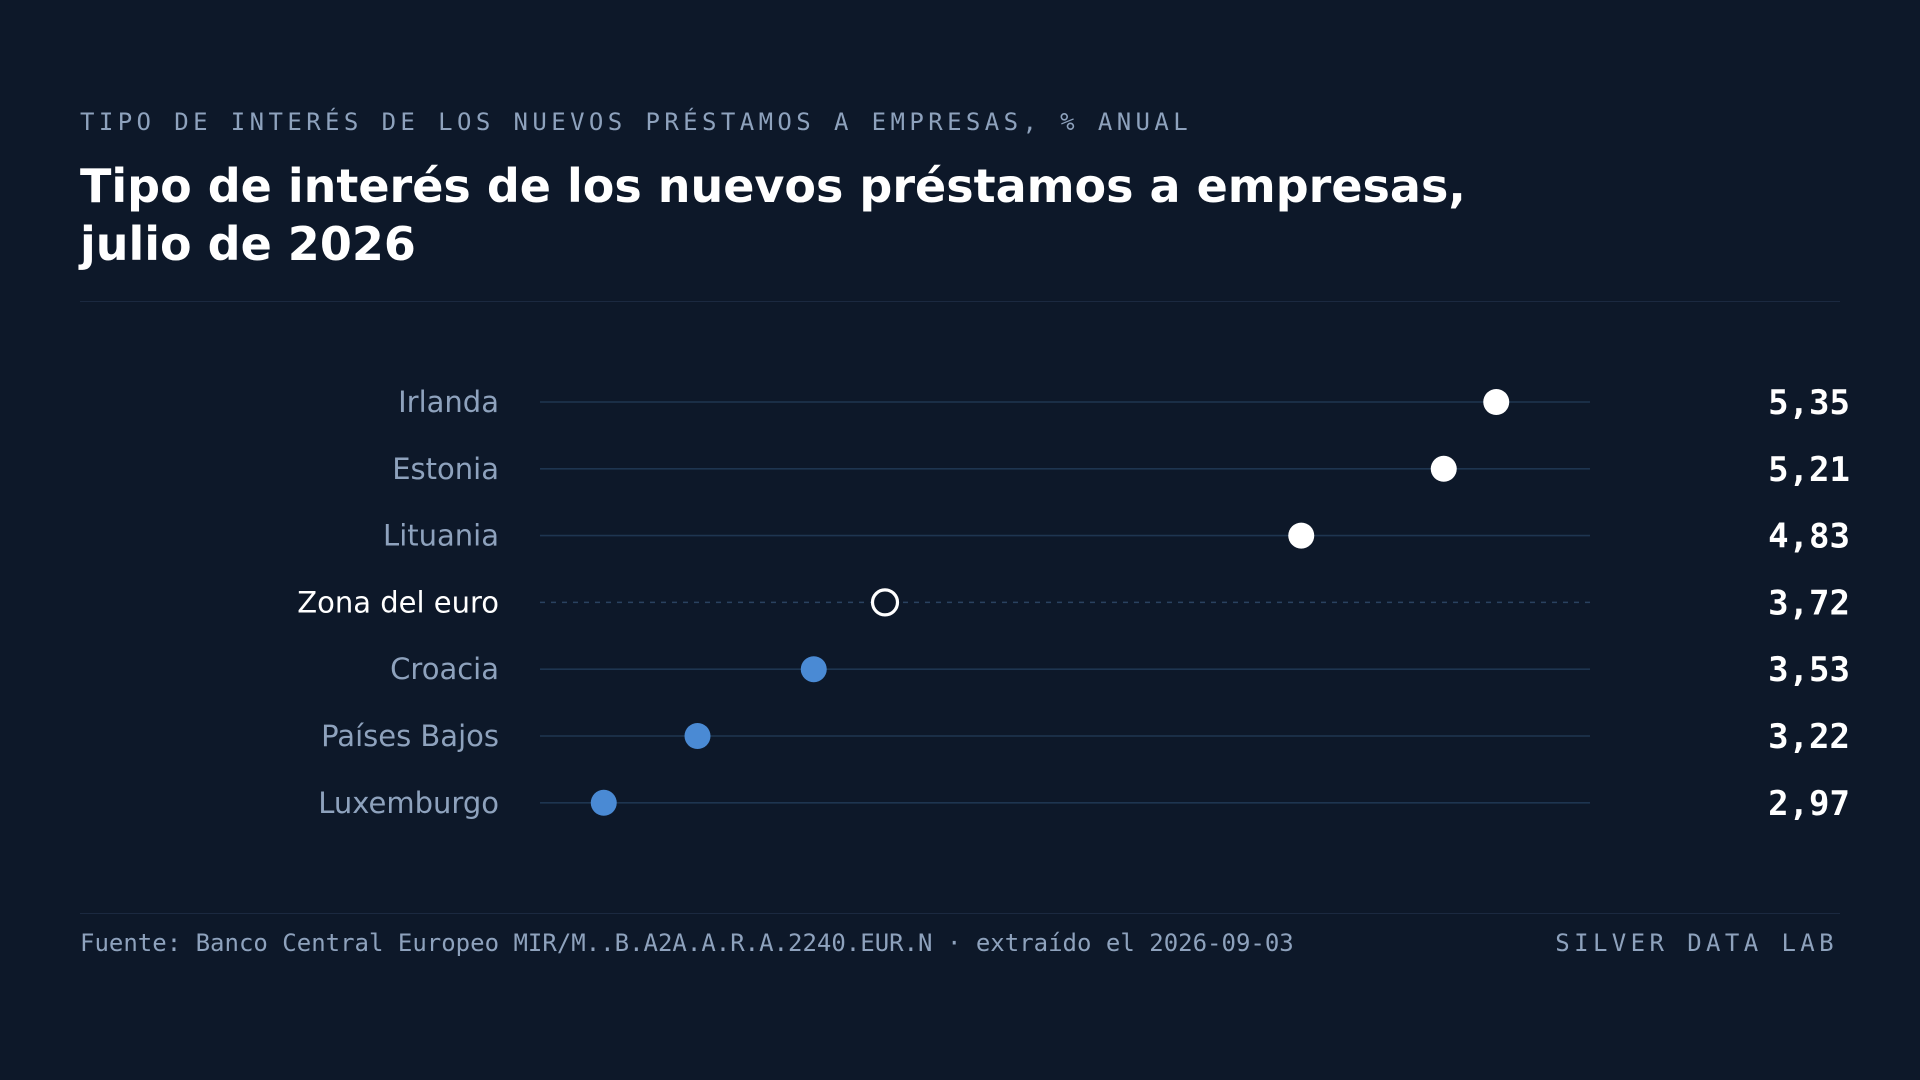  I want to click on reference-dot, so click(885, 602).